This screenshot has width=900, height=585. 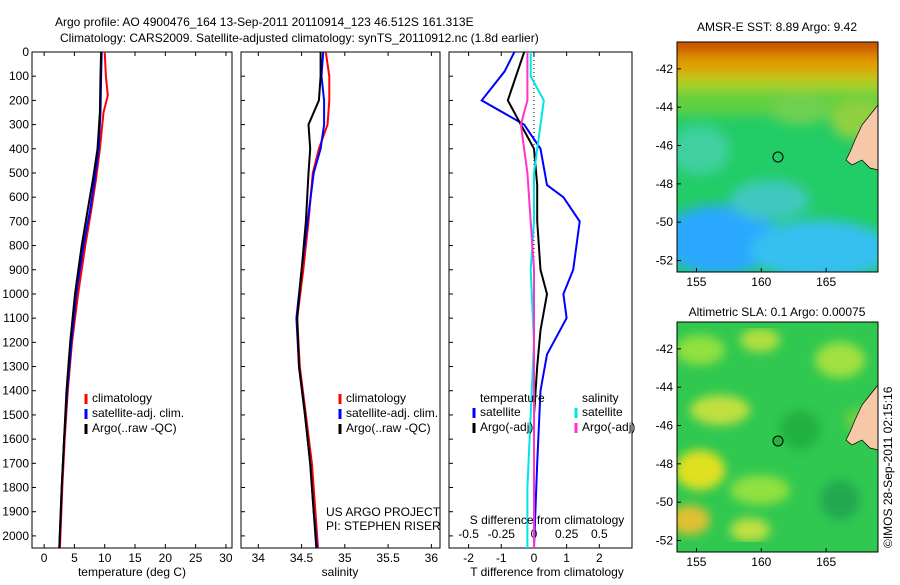 I want to click on sst-landmass, so click(x=862, y=137).